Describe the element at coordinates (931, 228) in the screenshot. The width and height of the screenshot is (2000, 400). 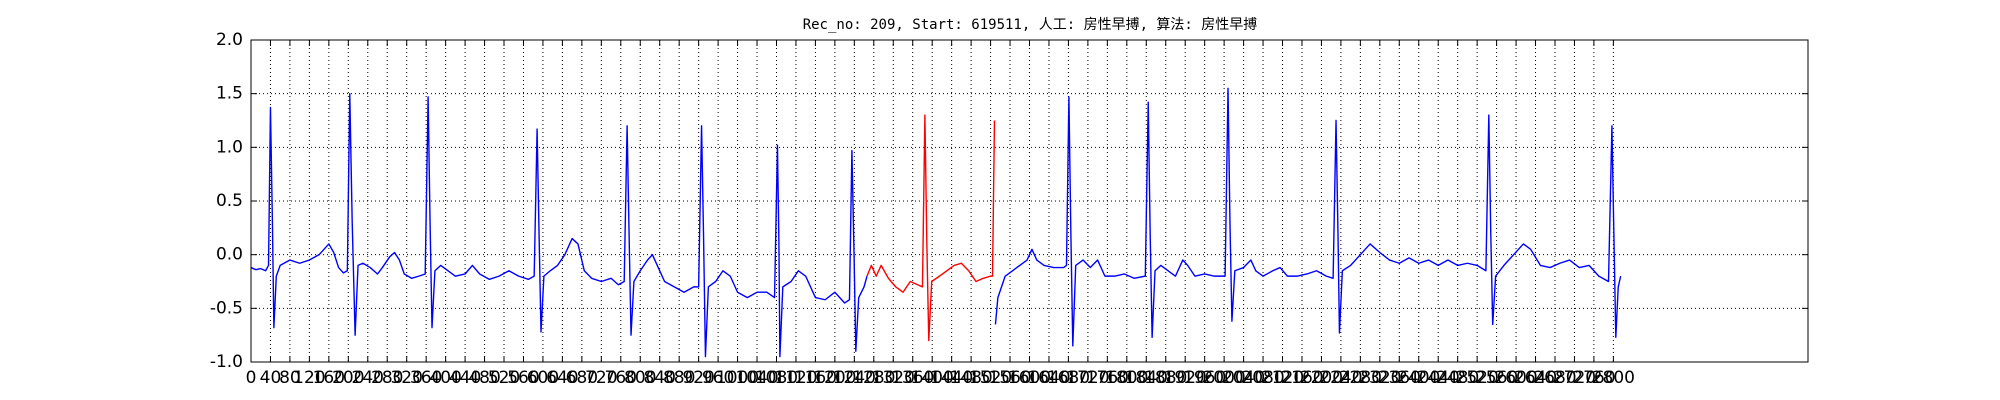
I see `ecg-line` at that location.